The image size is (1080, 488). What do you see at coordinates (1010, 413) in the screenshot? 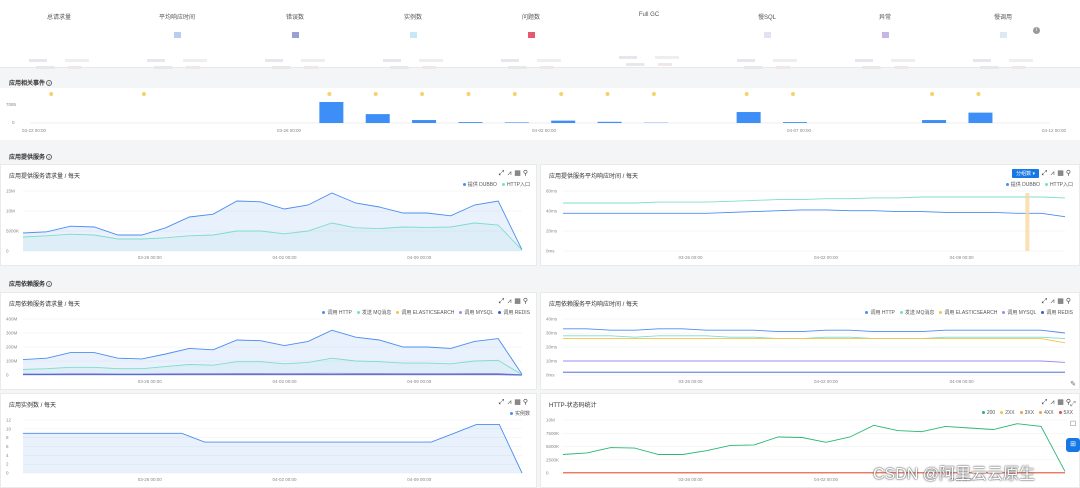
I see `legend-item: 2XX` at bounding box center [1010, 413].